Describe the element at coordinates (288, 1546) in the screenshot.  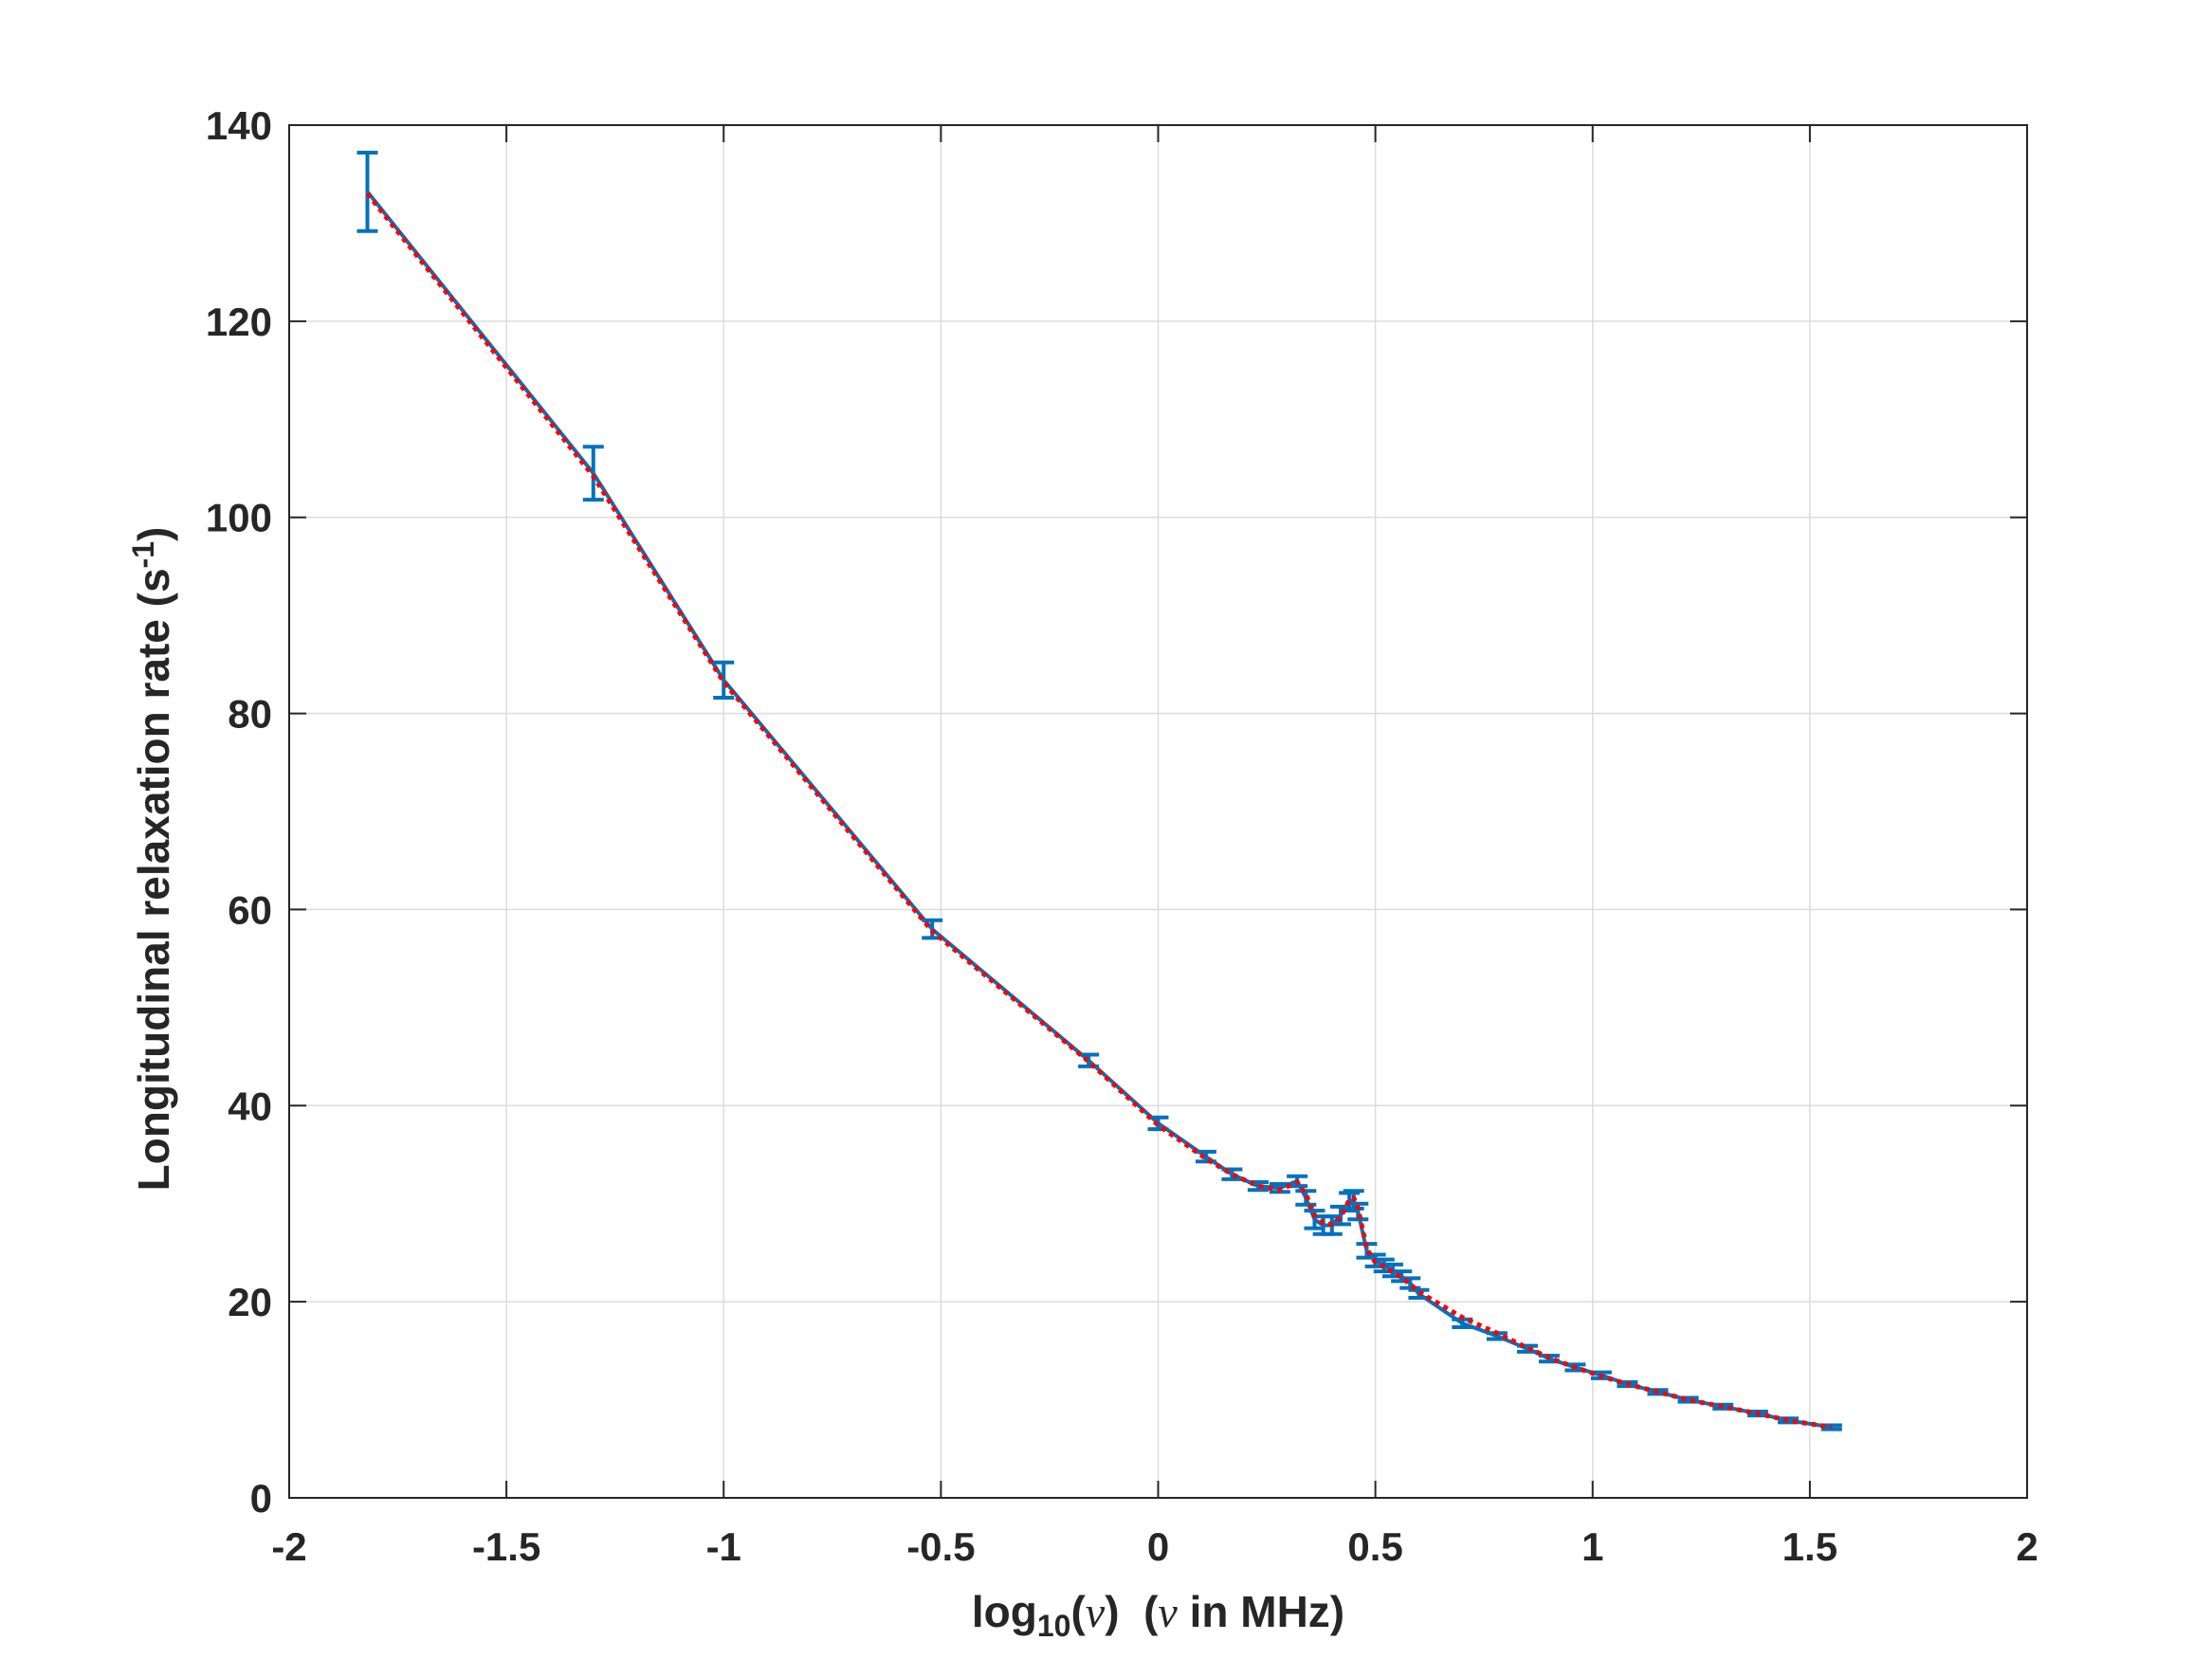
I see `x-tick-label: -2` at that location.